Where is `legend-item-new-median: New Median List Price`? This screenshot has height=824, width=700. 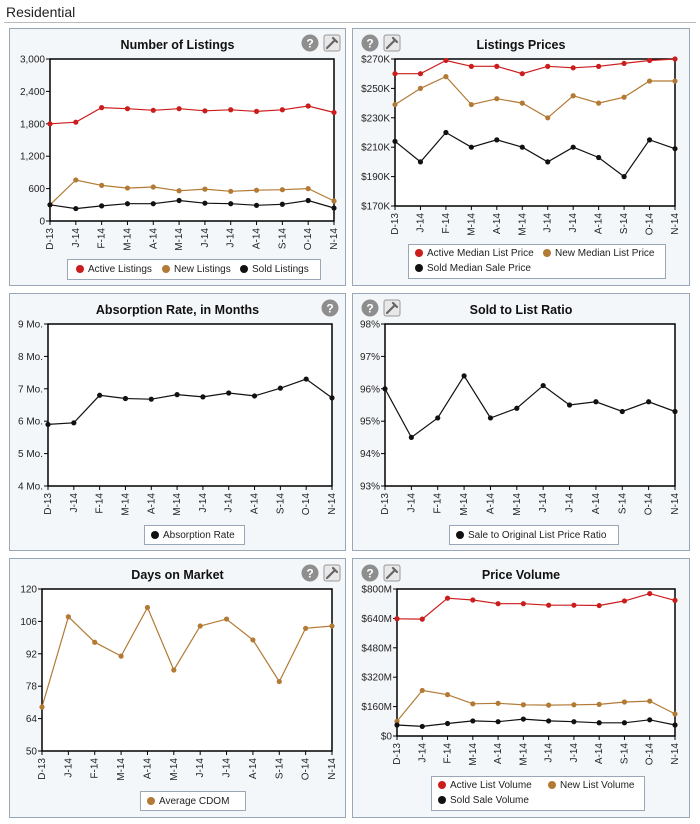
legend-item-new-median: New Median List Price is located at coordinates (598, 253).